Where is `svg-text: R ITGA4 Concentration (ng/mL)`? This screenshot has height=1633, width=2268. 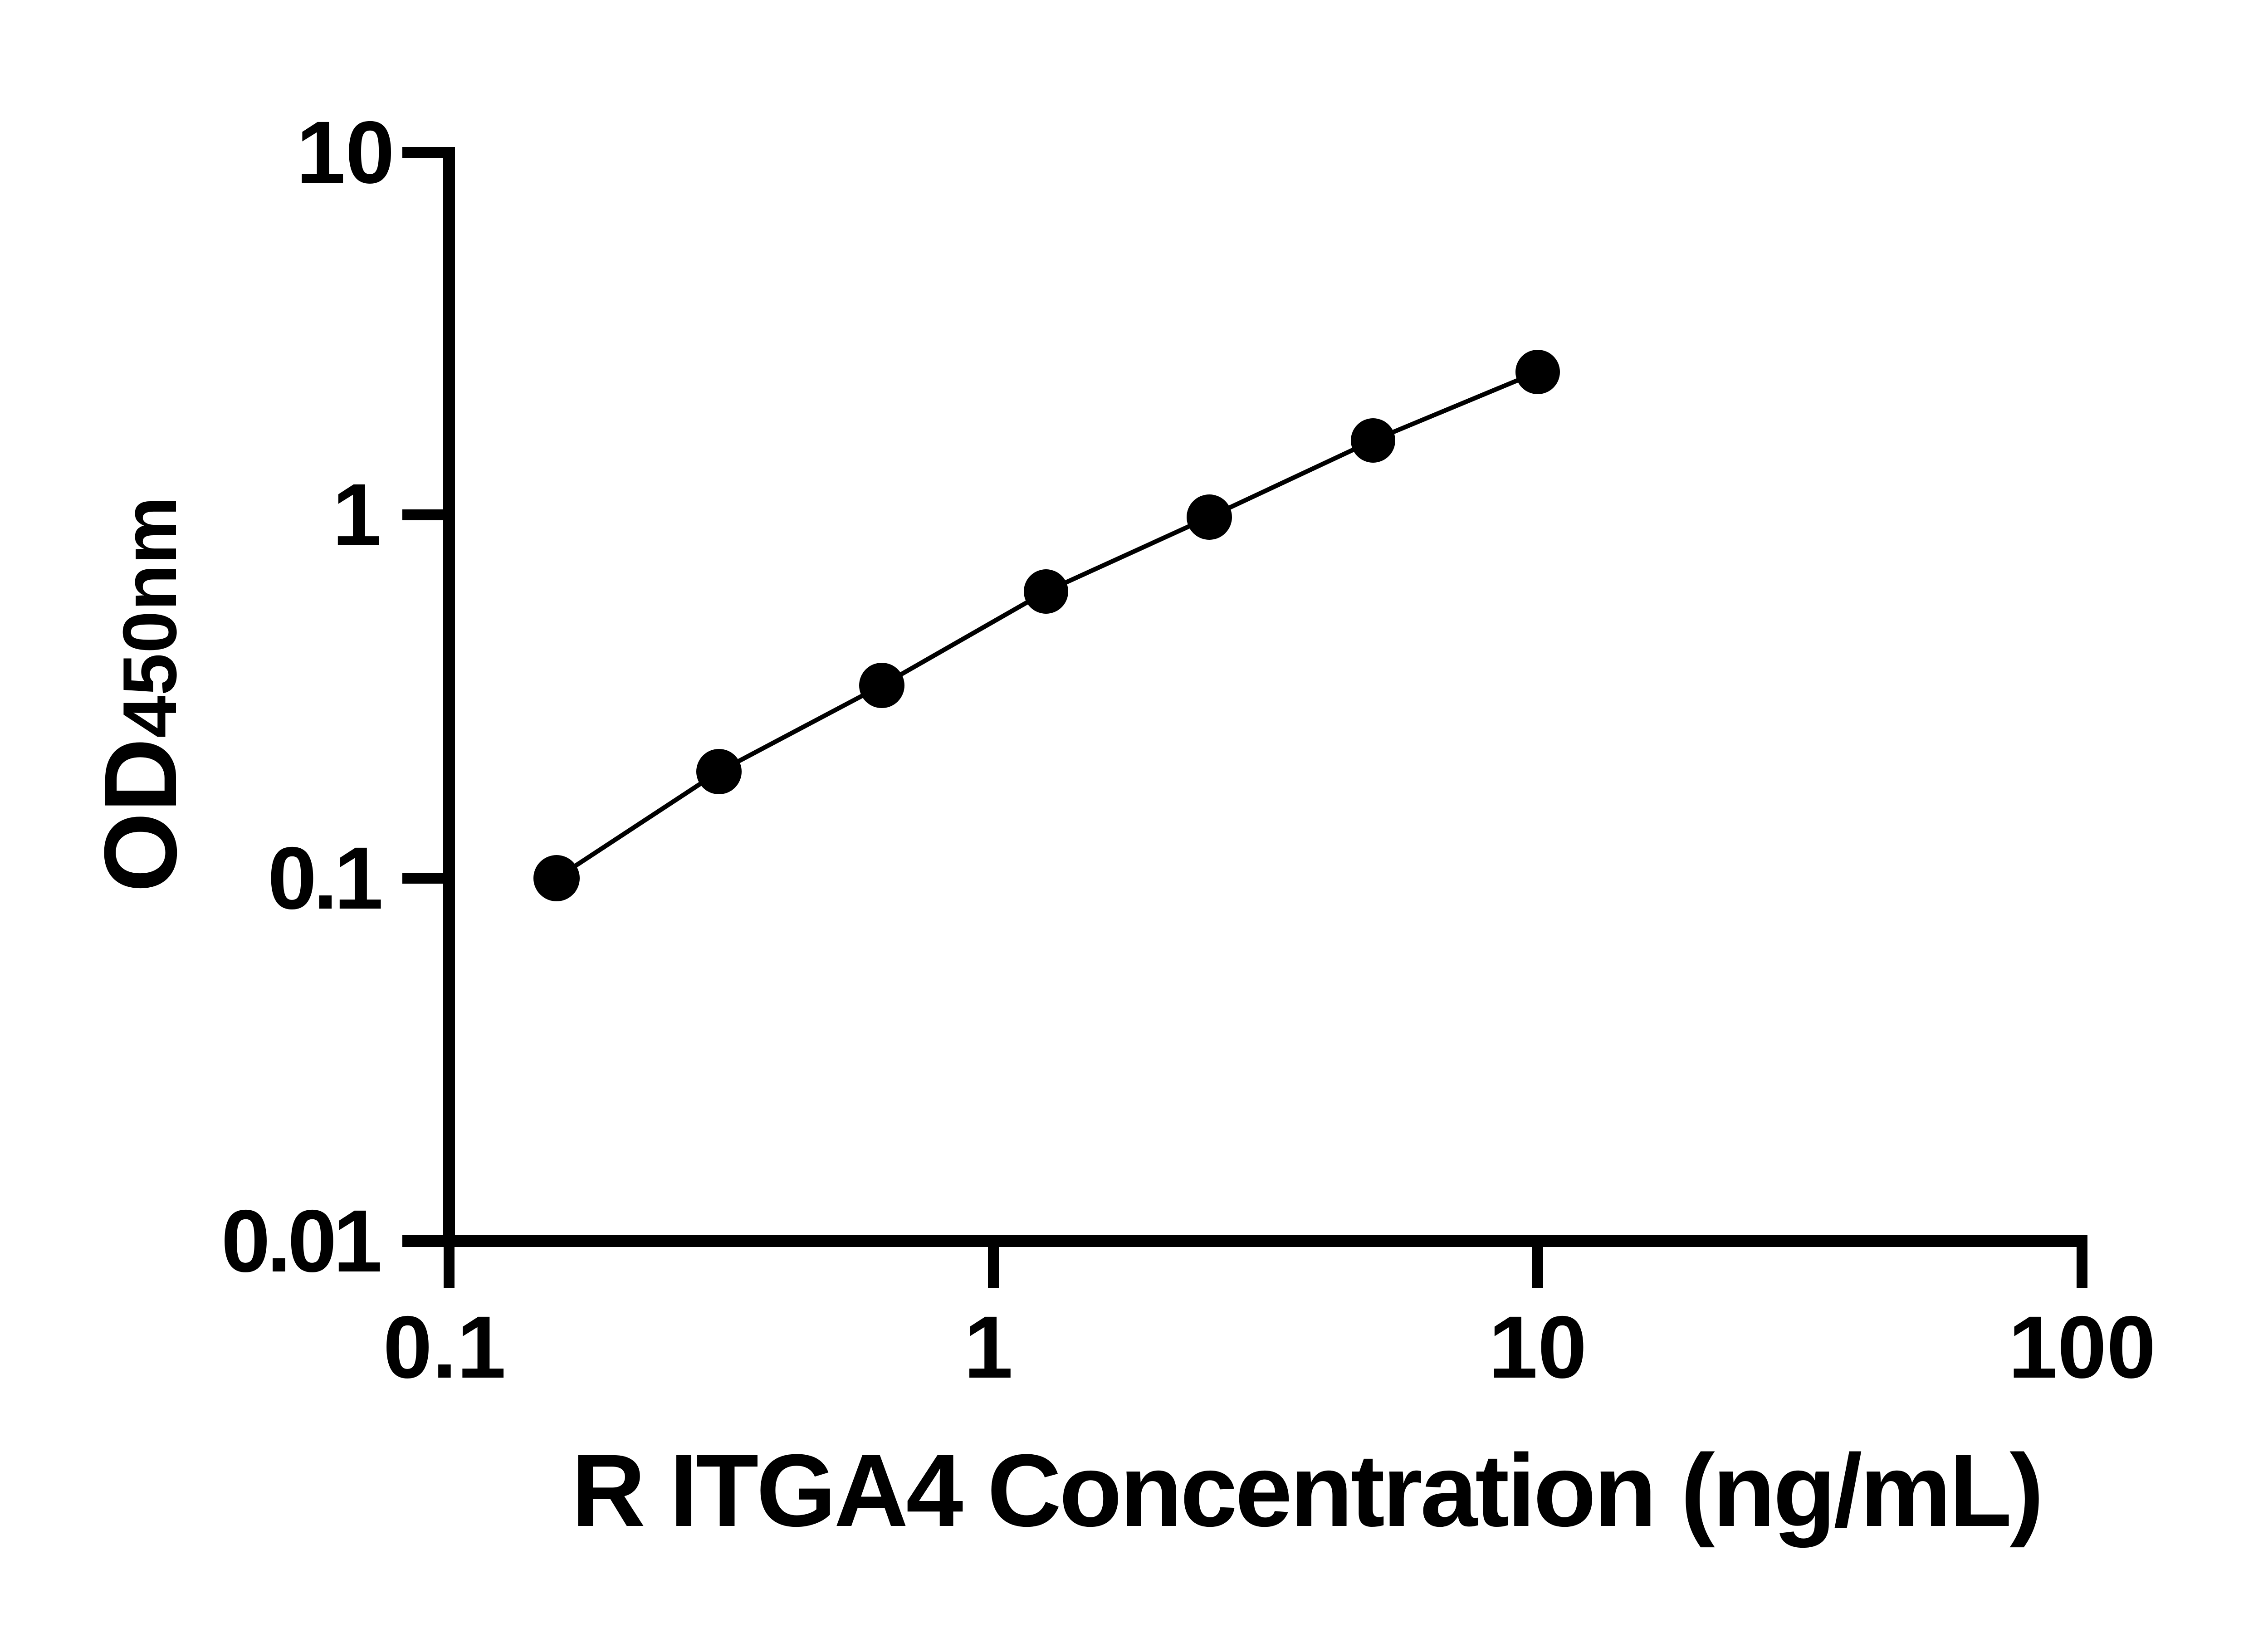
svg-text: R ITGA4 Concentration (ng/mL) is located at coordinates (1306, 1490).